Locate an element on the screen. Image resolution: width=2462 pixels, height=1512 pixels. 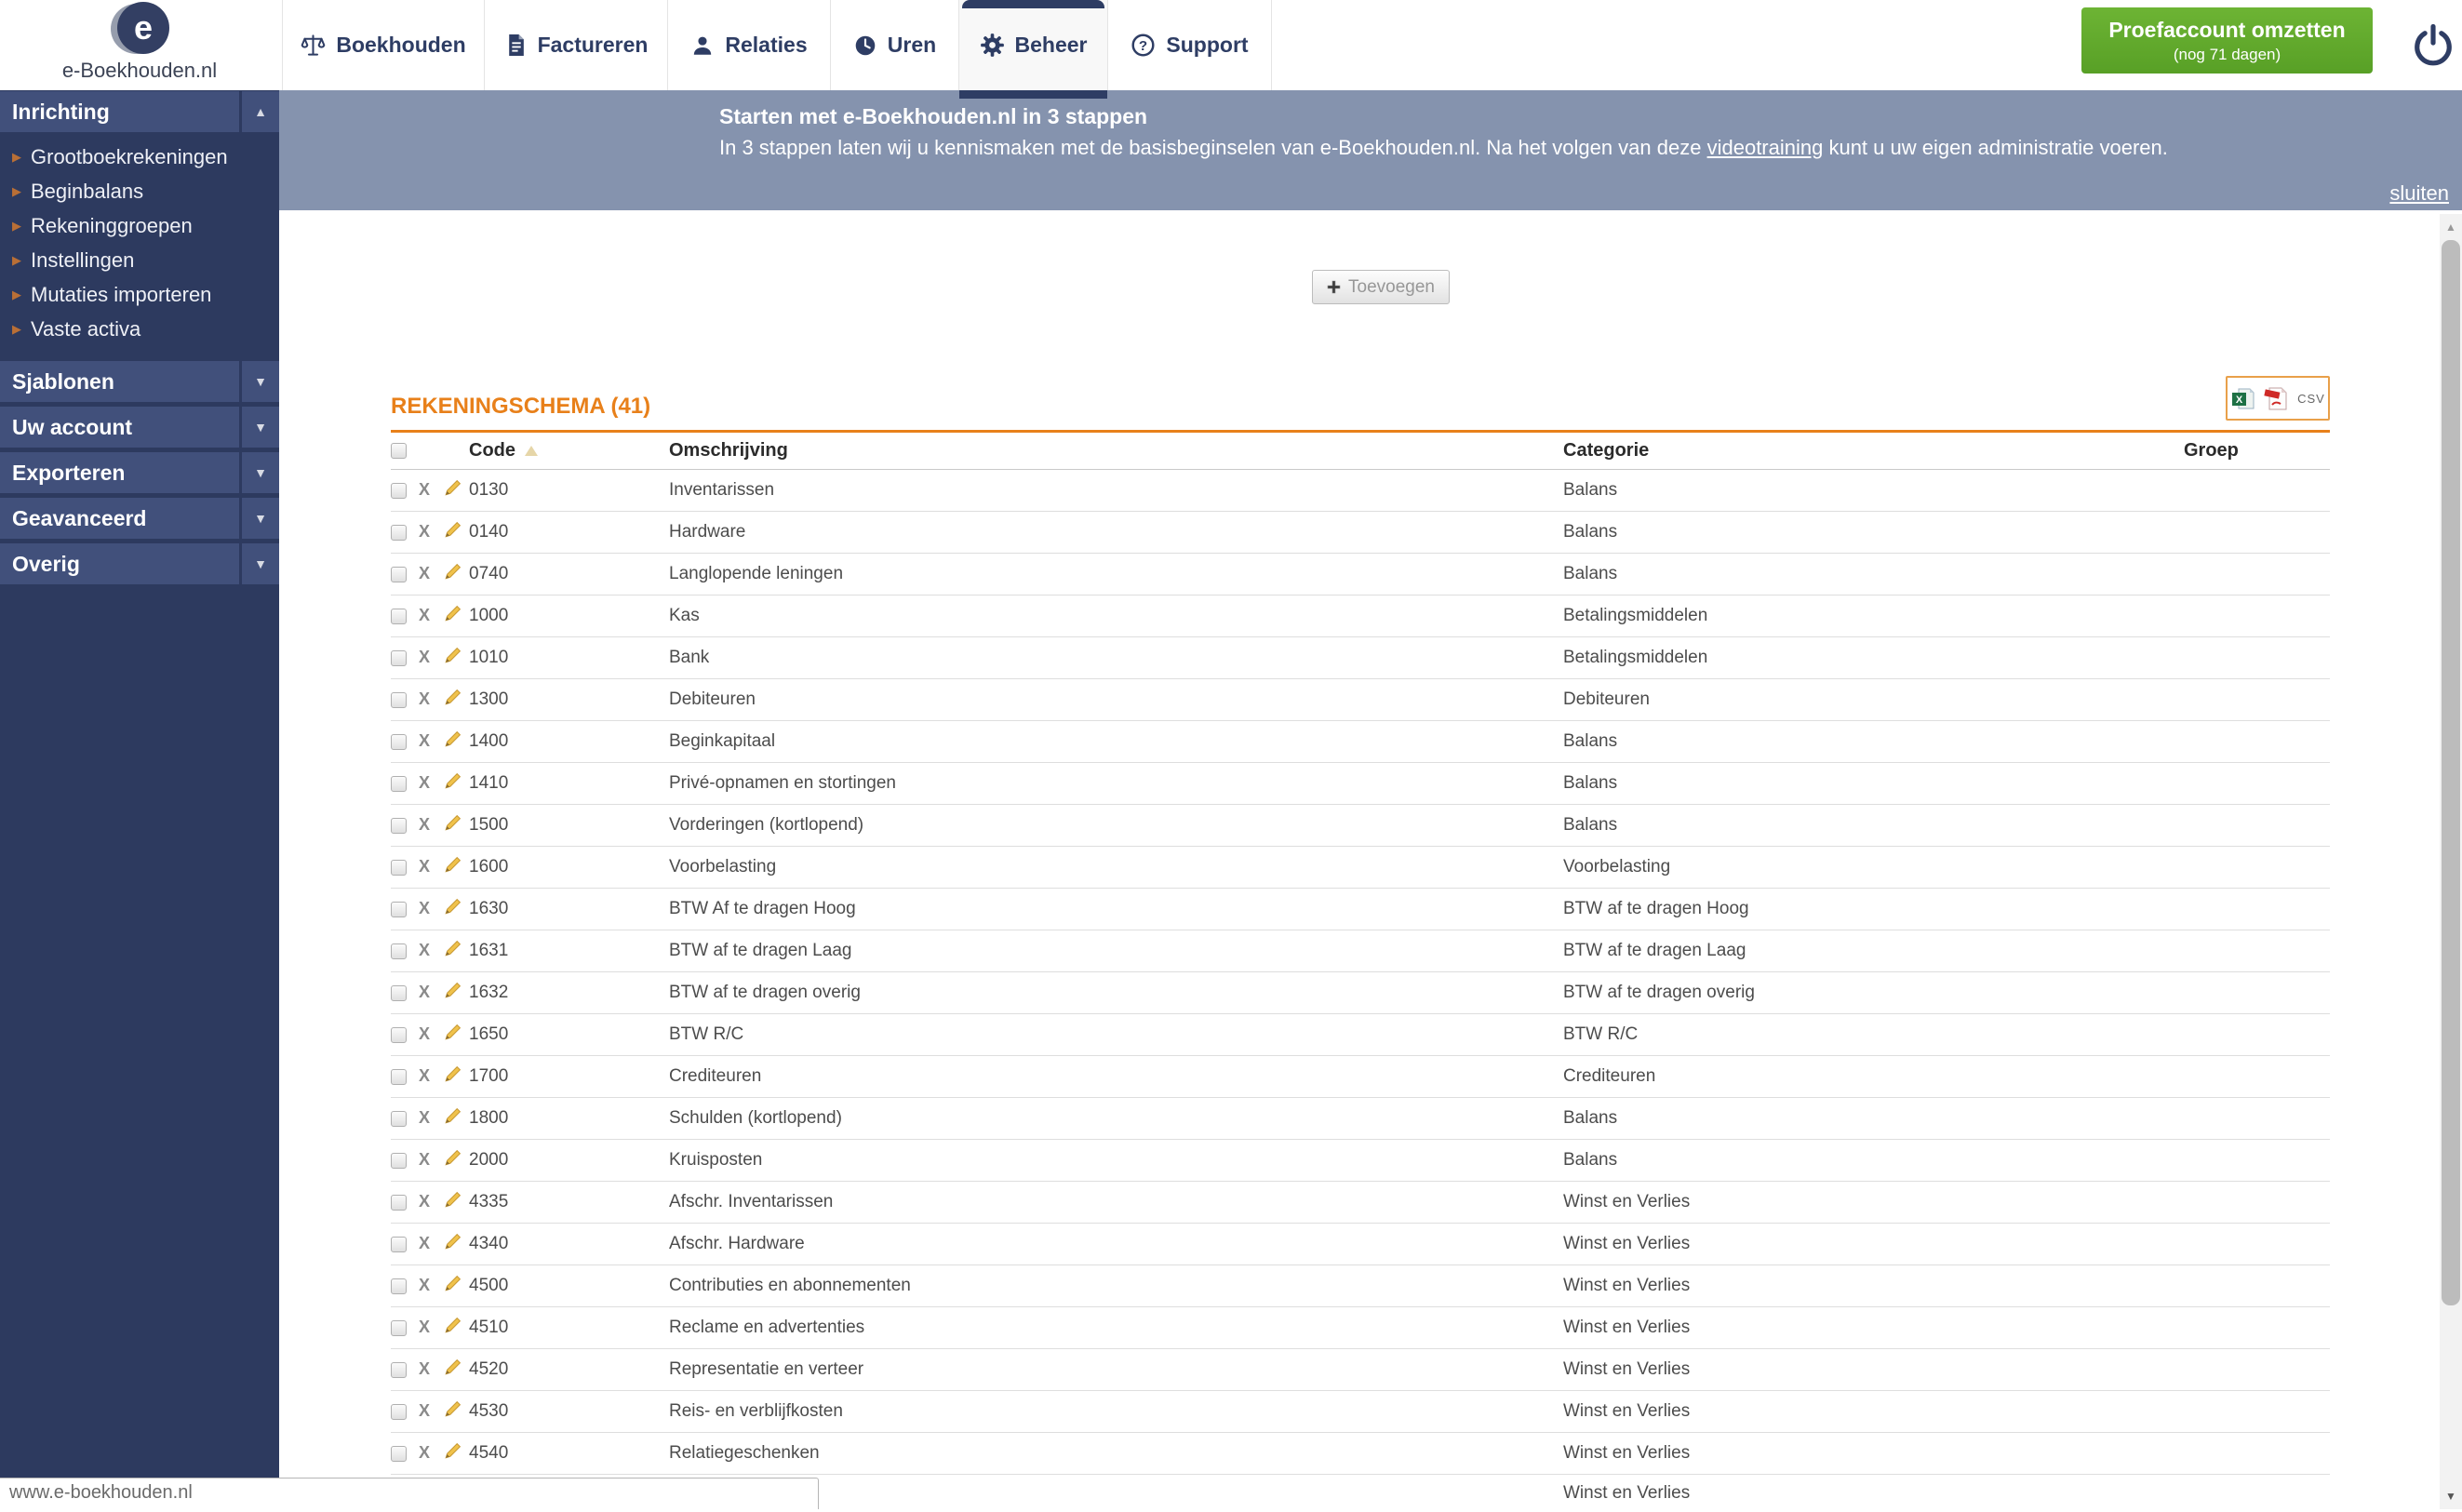
column-header-omschrijving: Omschrijving is located at coordinates (728, 450).